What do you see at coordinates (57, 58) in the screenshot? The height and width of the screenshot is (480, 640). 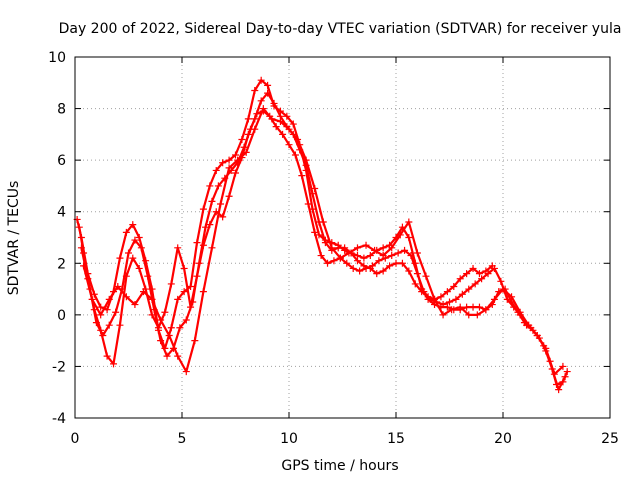 I see `y-tick-label: 10` at bounding box center [57, 58].